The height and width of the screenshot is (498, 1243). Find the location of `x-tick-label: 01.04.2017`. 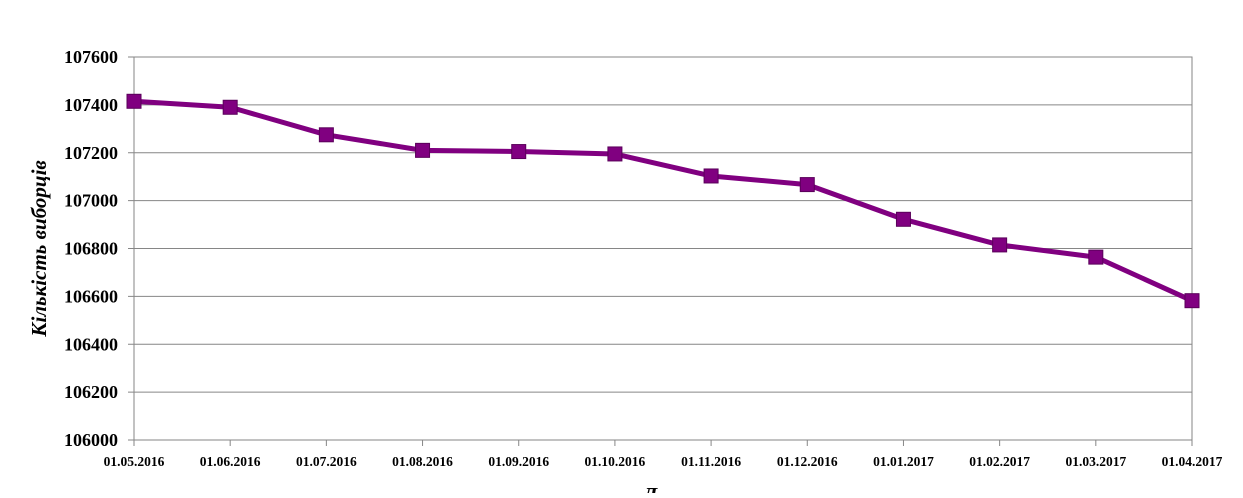

x-tick-label: 01.04.2017 is located at coordinates (1192, 461).